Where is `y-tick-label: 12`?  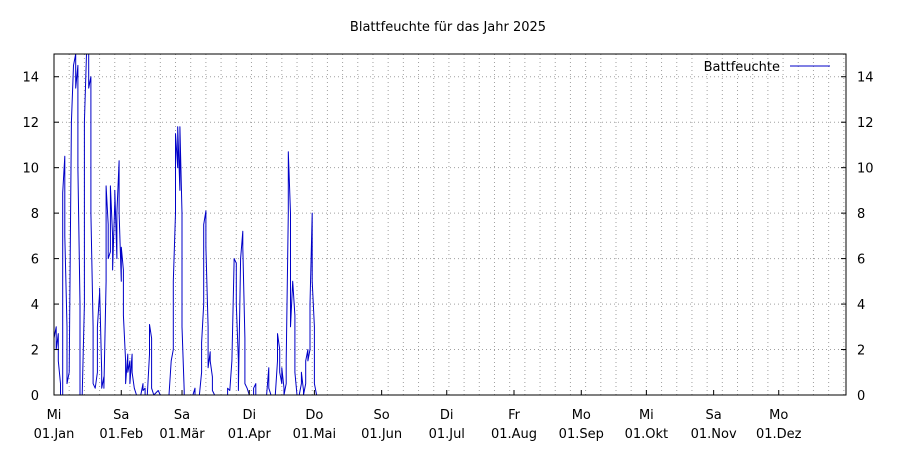 y-tick-label: 12 is located at coordinates (30, 123).